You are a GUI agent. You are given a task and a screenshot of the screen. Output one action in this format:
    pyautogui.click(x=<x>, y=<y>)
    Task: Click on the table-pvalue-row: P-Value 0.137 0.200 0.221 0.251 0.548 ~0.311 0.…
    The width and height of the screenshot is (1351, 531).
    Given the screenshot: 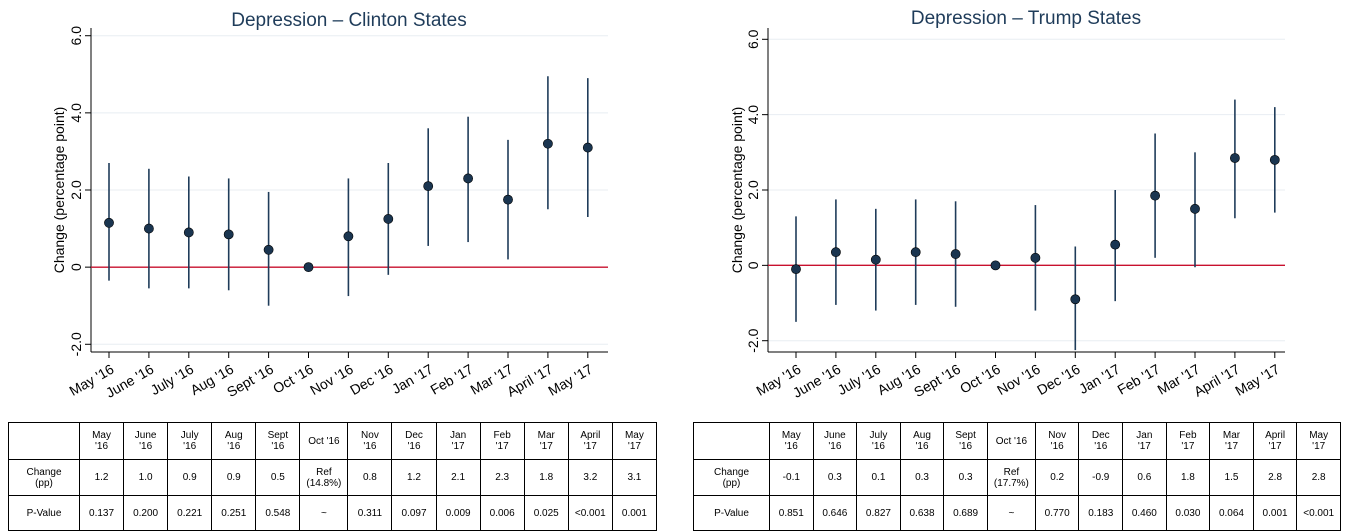 What is the action you would take?
    pyautogui.click(x=333, y=513)
    